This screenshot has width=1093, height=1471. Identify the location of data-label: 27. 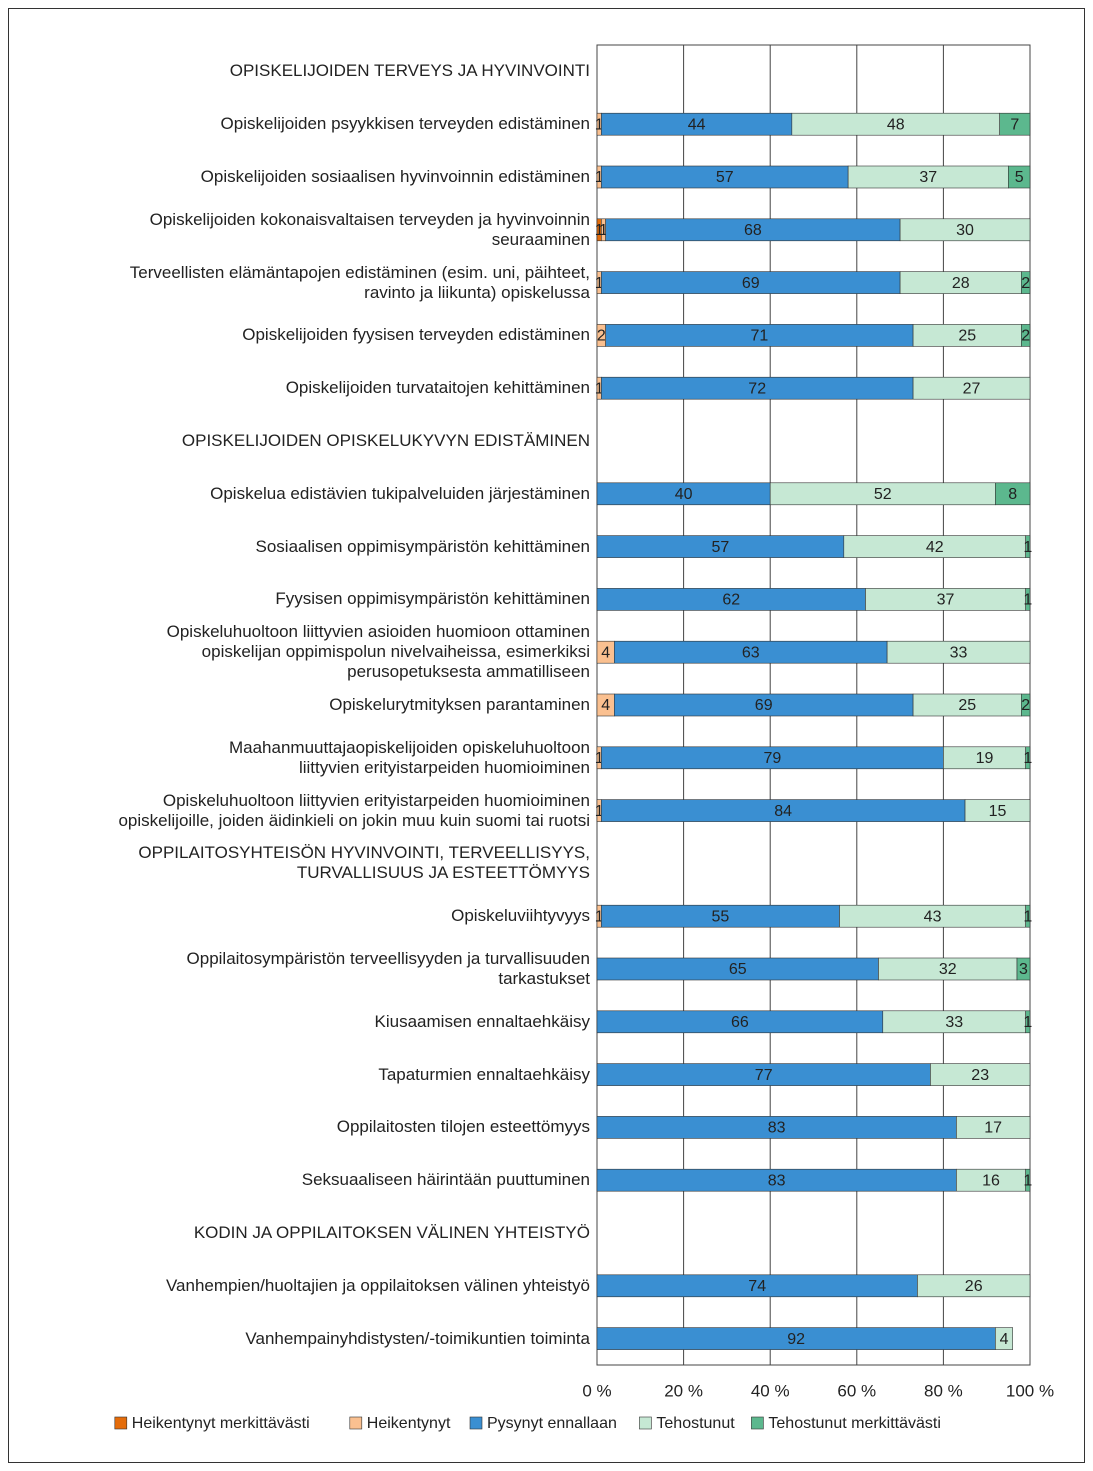
(972, 388).